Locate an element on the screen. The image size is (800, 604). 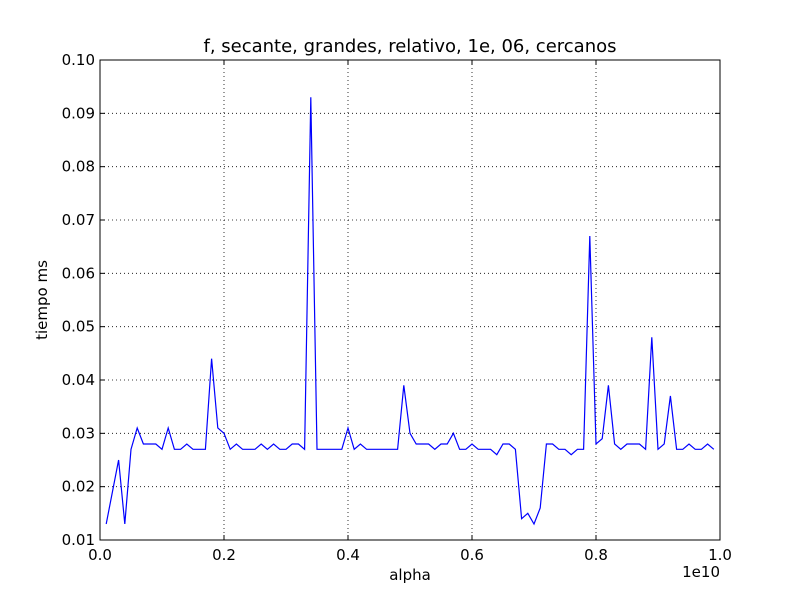
x-axis-offset-text: 1e10 is located at coordinates (701, 572).